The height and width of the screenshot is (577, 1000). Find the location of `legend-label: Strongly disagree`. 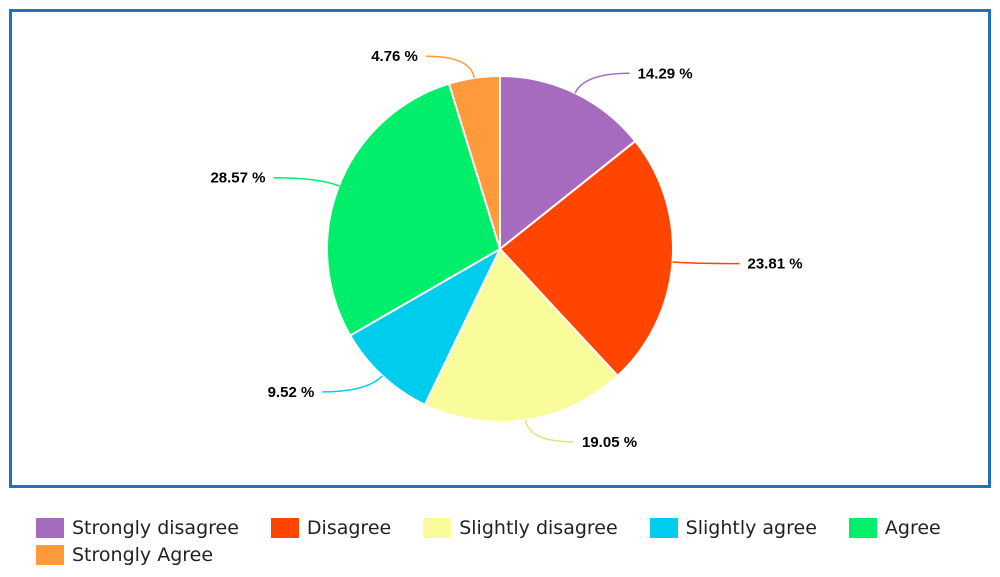

legend-label: Strongly disagree is located at coordinates (155, 528).